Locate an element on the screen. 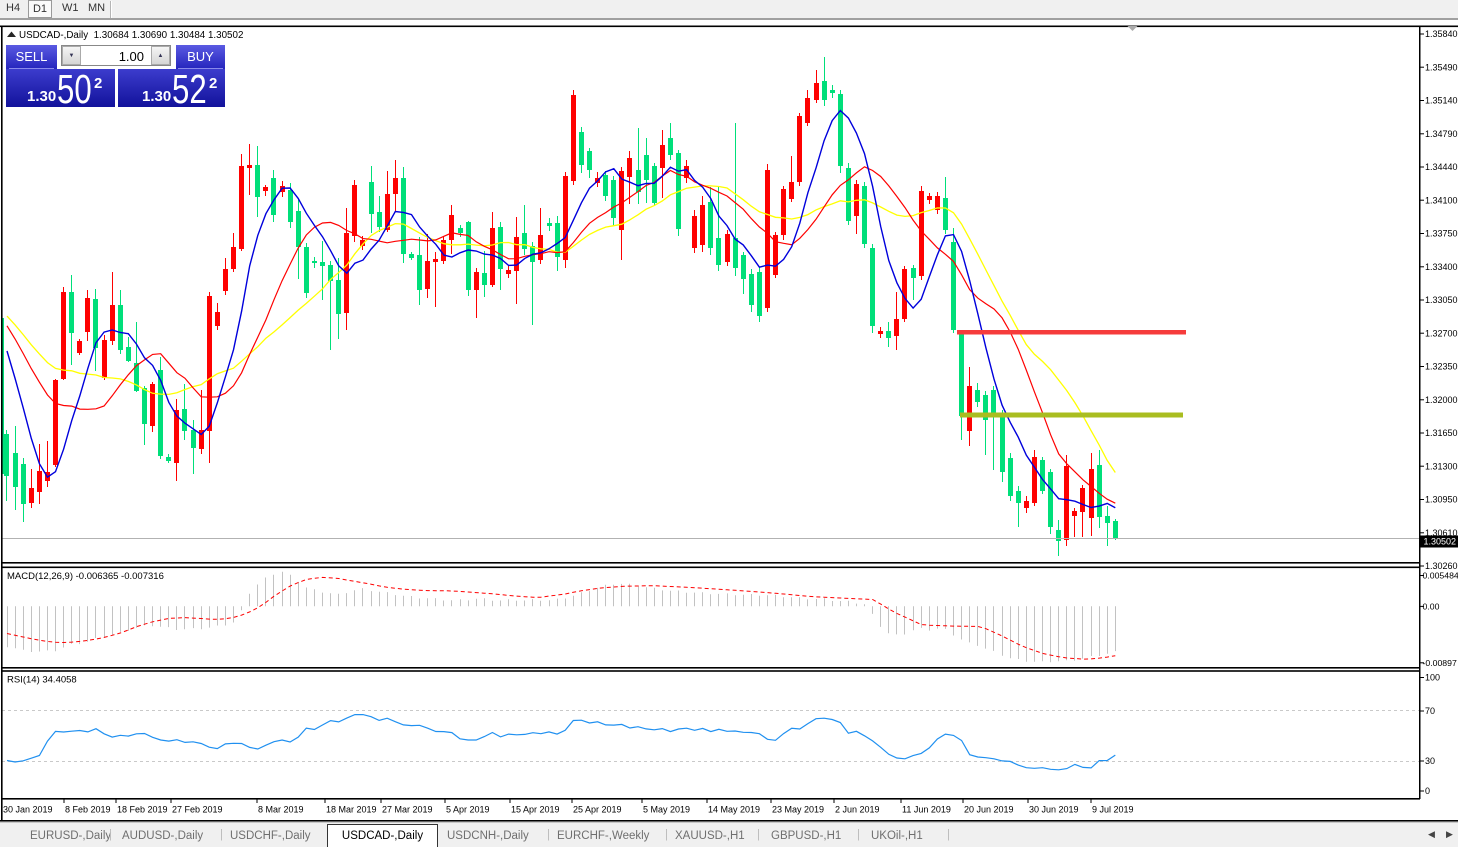 The width and height of the screenshot is (1458, 847). svg-text: 11 Jun 2019 is located at coordinates (926, 810).